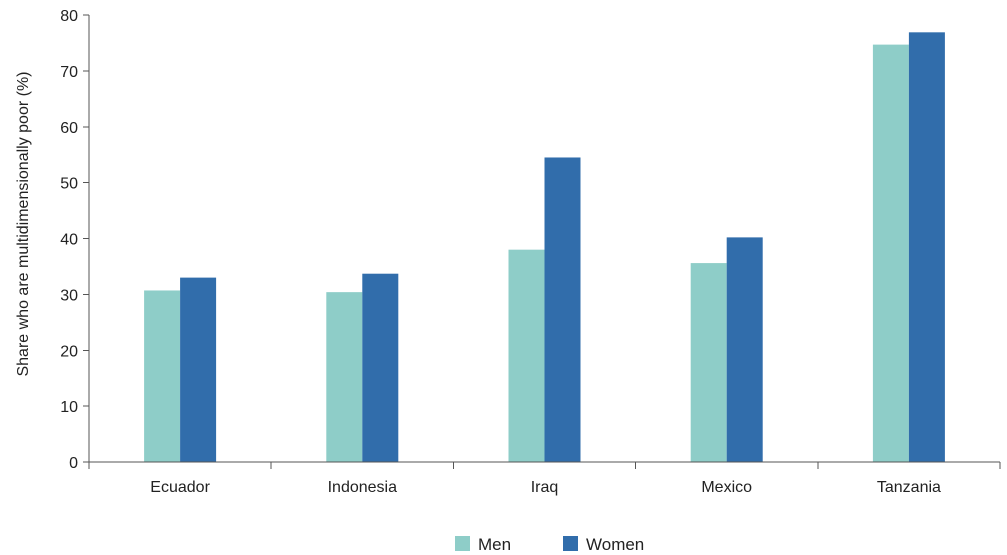 The width and height of the screenshot is (1007, 555). I want to click on bar-men-tanzania, so click(890, 253).